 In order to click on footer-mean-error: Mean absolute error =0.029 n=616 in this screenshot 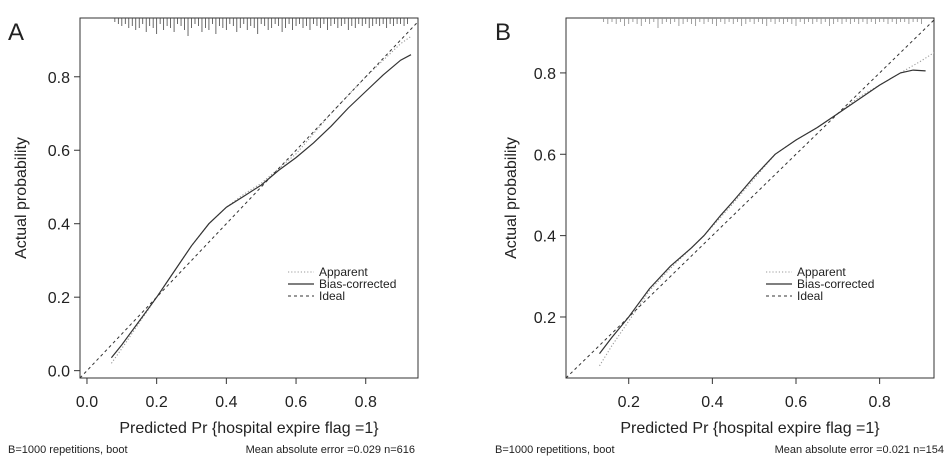, I will do `click(330, 450)`.